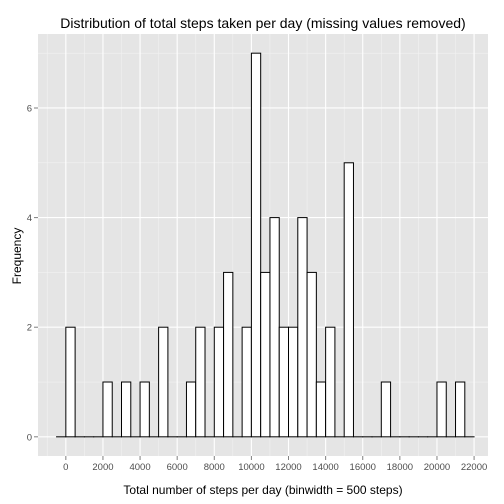  Describe the element at coordinates (32, 273) in the screenshot. I see `y-axis: 0 2 4 6` at that location.